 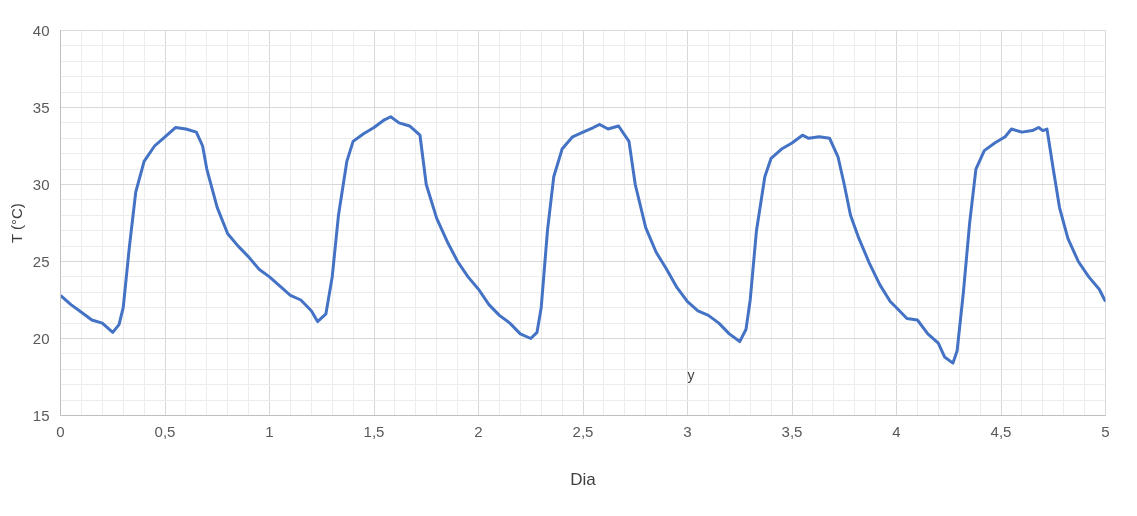 What do you see at coordinates (687, 431) in the screenshot?
I see `x-tick-label: 3` at bounding box center [687, 431].